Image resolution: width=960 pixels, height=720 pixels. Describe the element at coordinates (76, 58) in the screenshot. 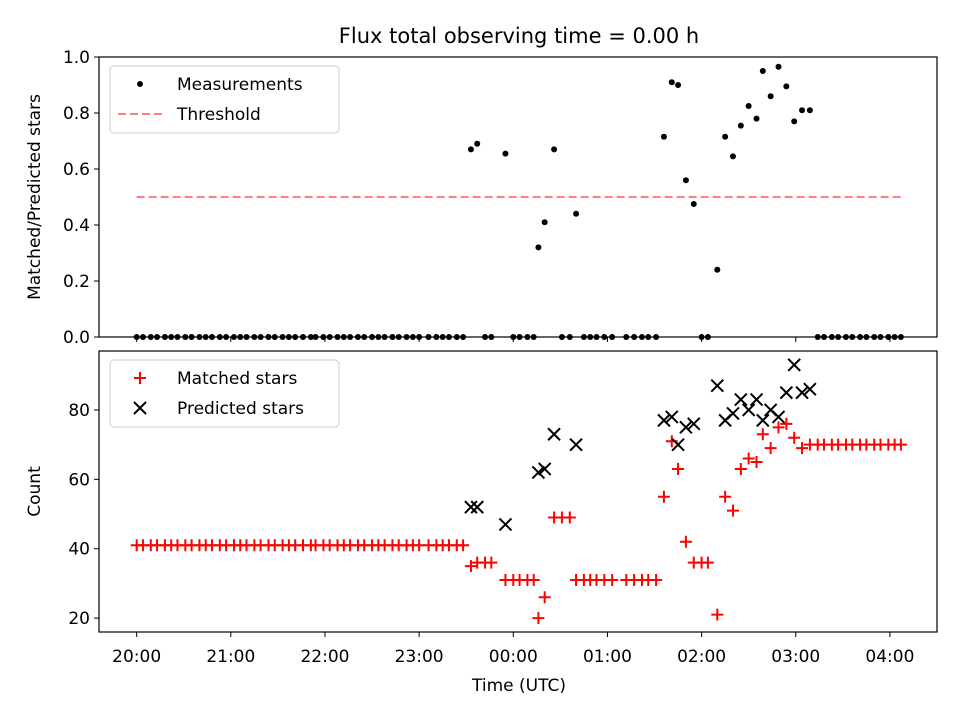

I see `y-tick-label: 1.0` at that location.